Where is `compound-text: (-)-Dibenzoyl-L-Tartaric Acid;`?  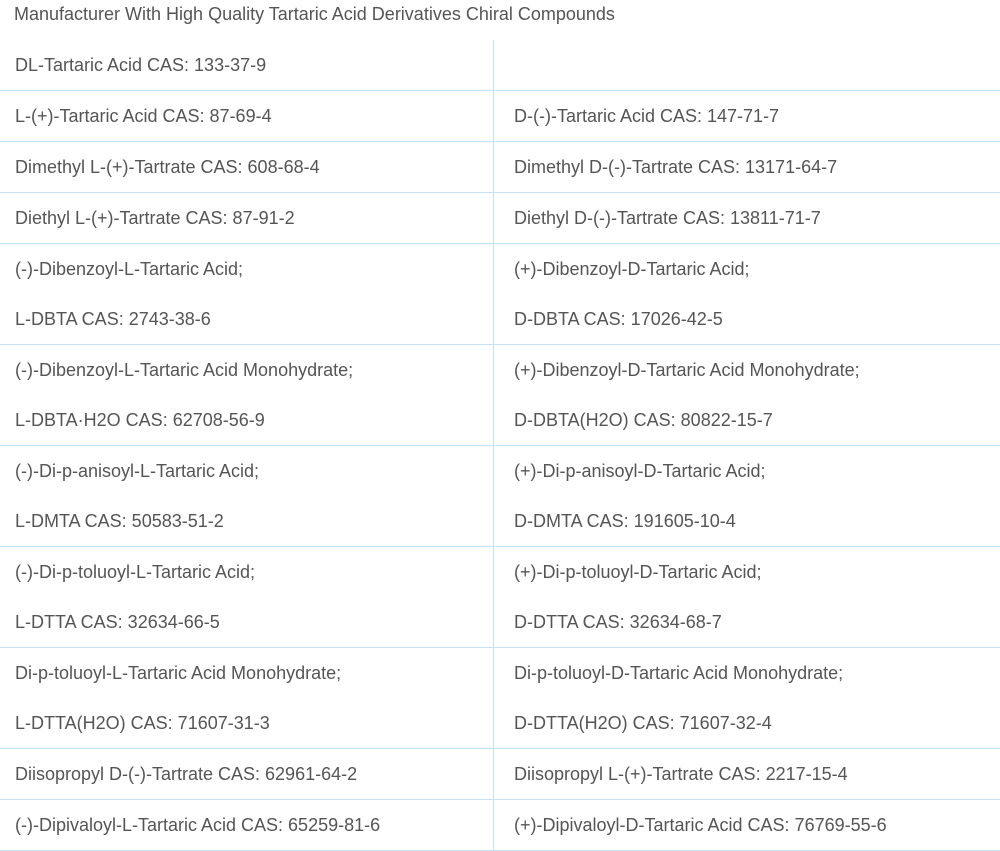 compound-text: (-)-Dibenzoyl-L-Tartaric Acid; is located at coordinates (254, 269).